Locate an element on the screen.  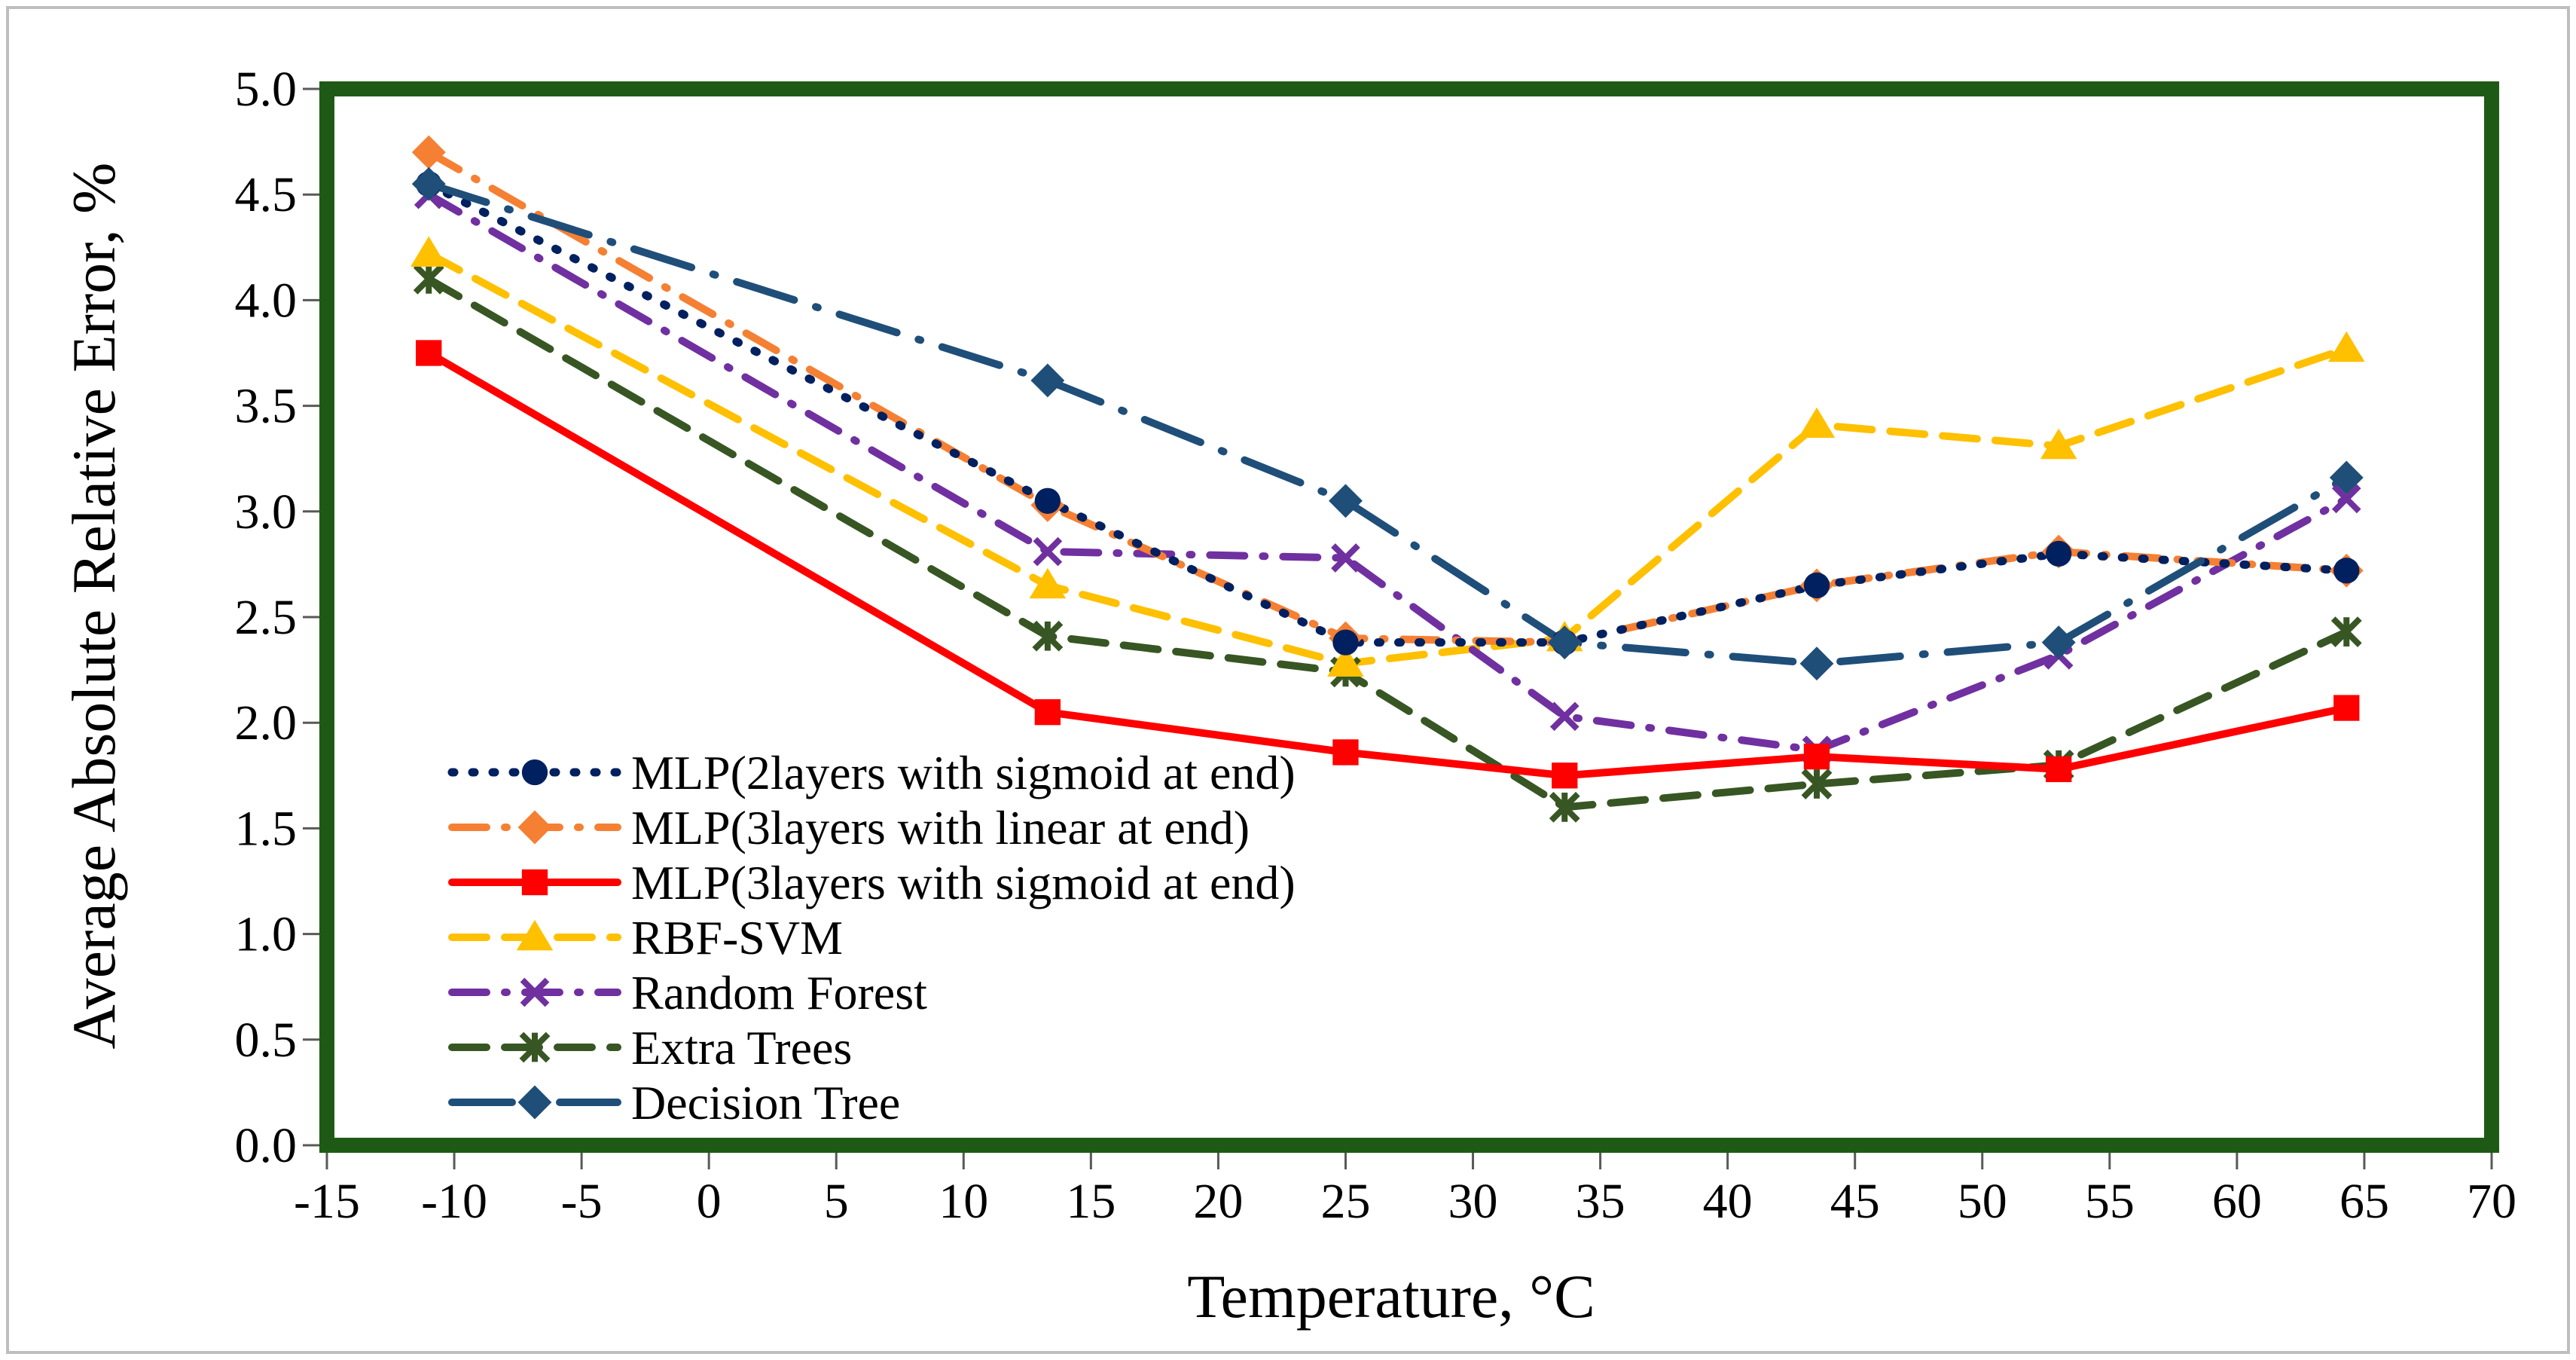
y-tick-label: 3.0 is located at coordinates (267, 511).